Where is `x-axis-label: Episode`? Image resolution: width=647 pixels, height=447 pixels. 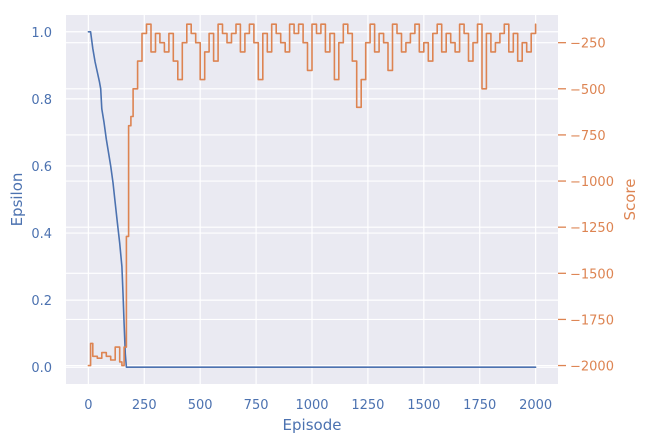 x-axis-label: Episode is located at coordinates (312, 425).